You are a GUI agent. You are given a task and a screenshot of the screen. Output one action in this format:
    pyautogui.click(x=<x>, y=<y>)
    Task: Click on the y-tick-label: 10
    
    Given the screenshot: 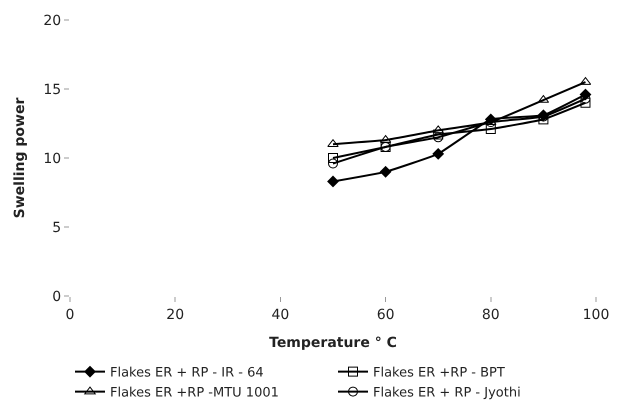 What is the action you would take?
    pyautogui.click(x=52, y=158)
    